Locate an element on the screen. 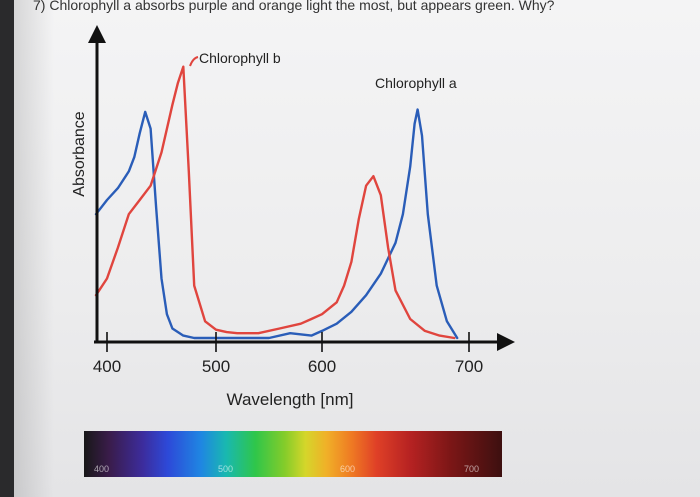 The height and width of the screenshot is (497, 700). annotation-chlorophyll-b: Chlorophyll b is located at coordinates (240, 58).